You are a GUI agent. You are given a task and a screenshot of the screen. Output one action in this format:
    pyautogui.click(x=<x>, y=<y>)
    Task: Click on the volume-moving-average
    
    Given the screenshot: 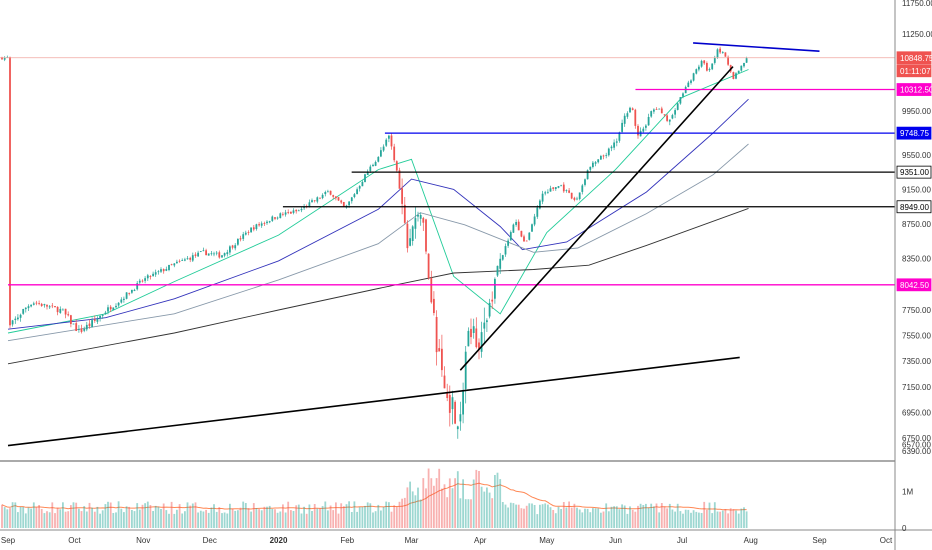 What is the action you would take?
    pyautogui.click(x=374, y=496)
    